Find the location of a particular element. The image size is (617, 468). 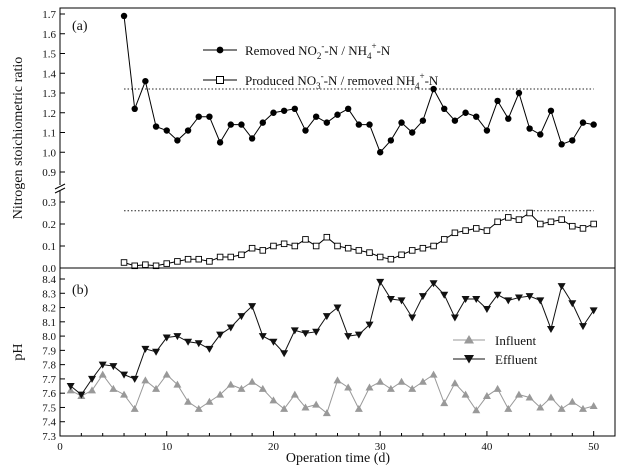

b-ytick-label: 7.4 is located at coordinates (49, 423).